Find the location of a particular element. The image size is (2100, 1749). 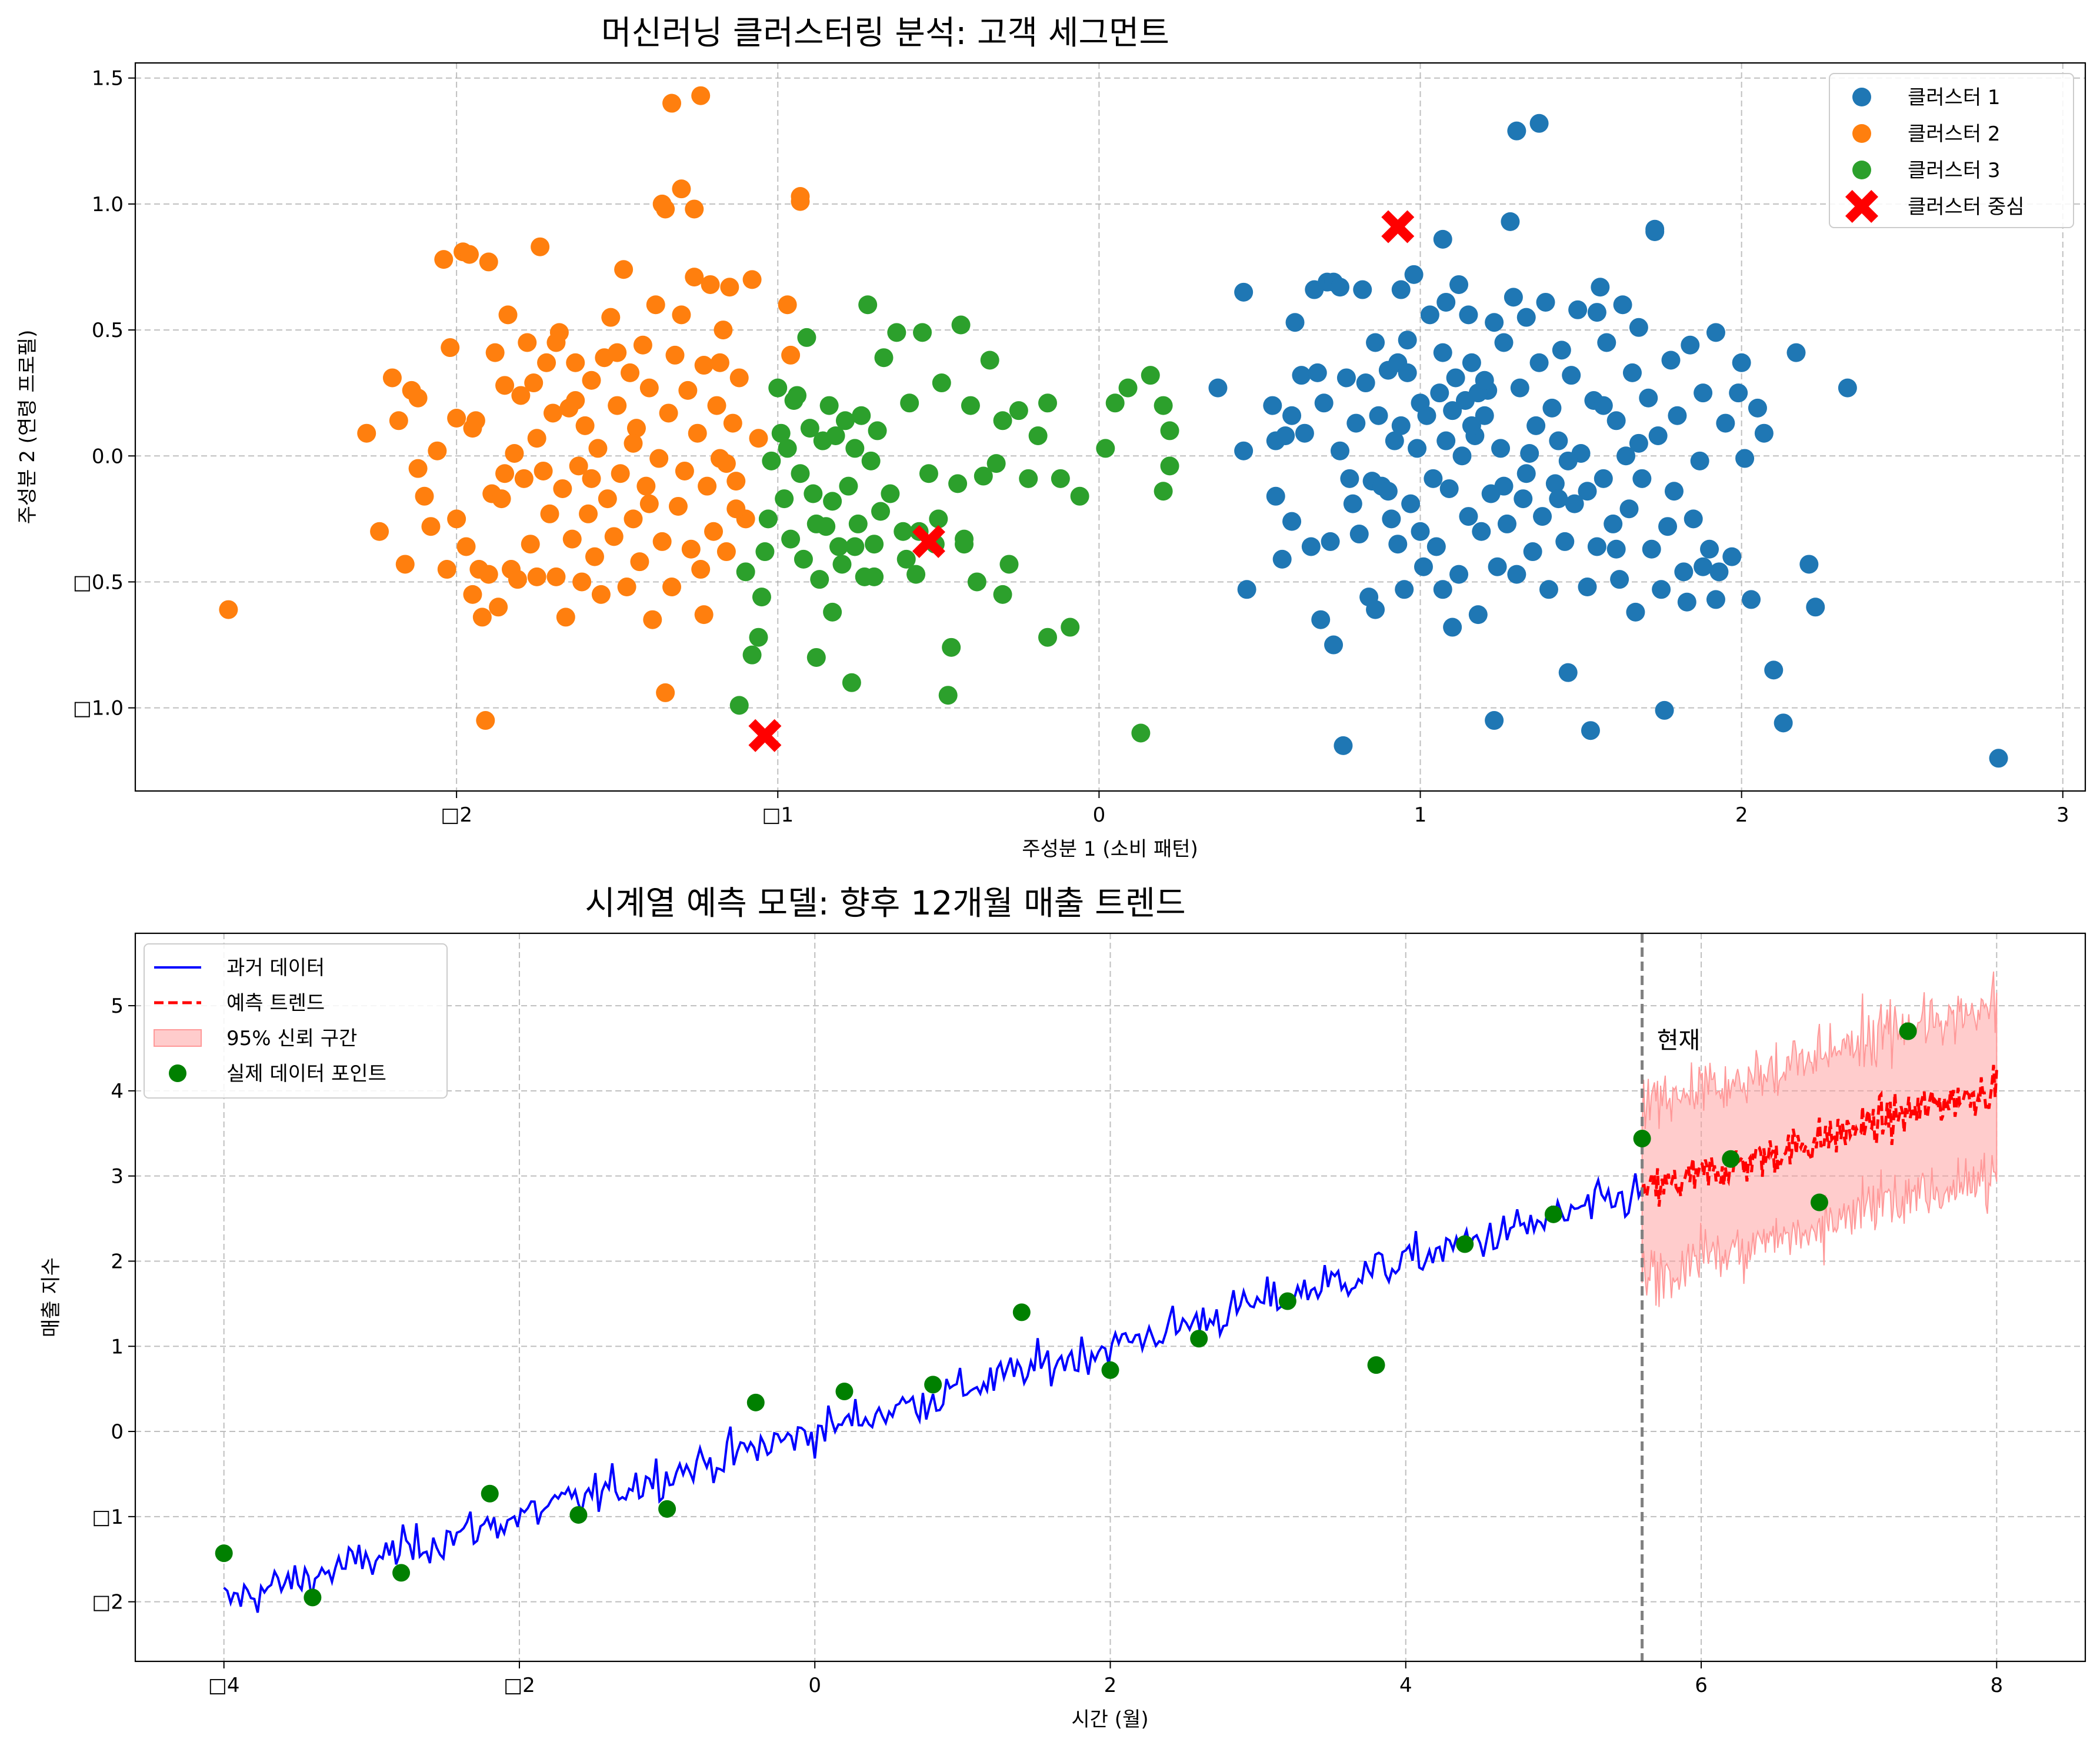

legend-cluster2-marker is located at coordinates (1861, 133).